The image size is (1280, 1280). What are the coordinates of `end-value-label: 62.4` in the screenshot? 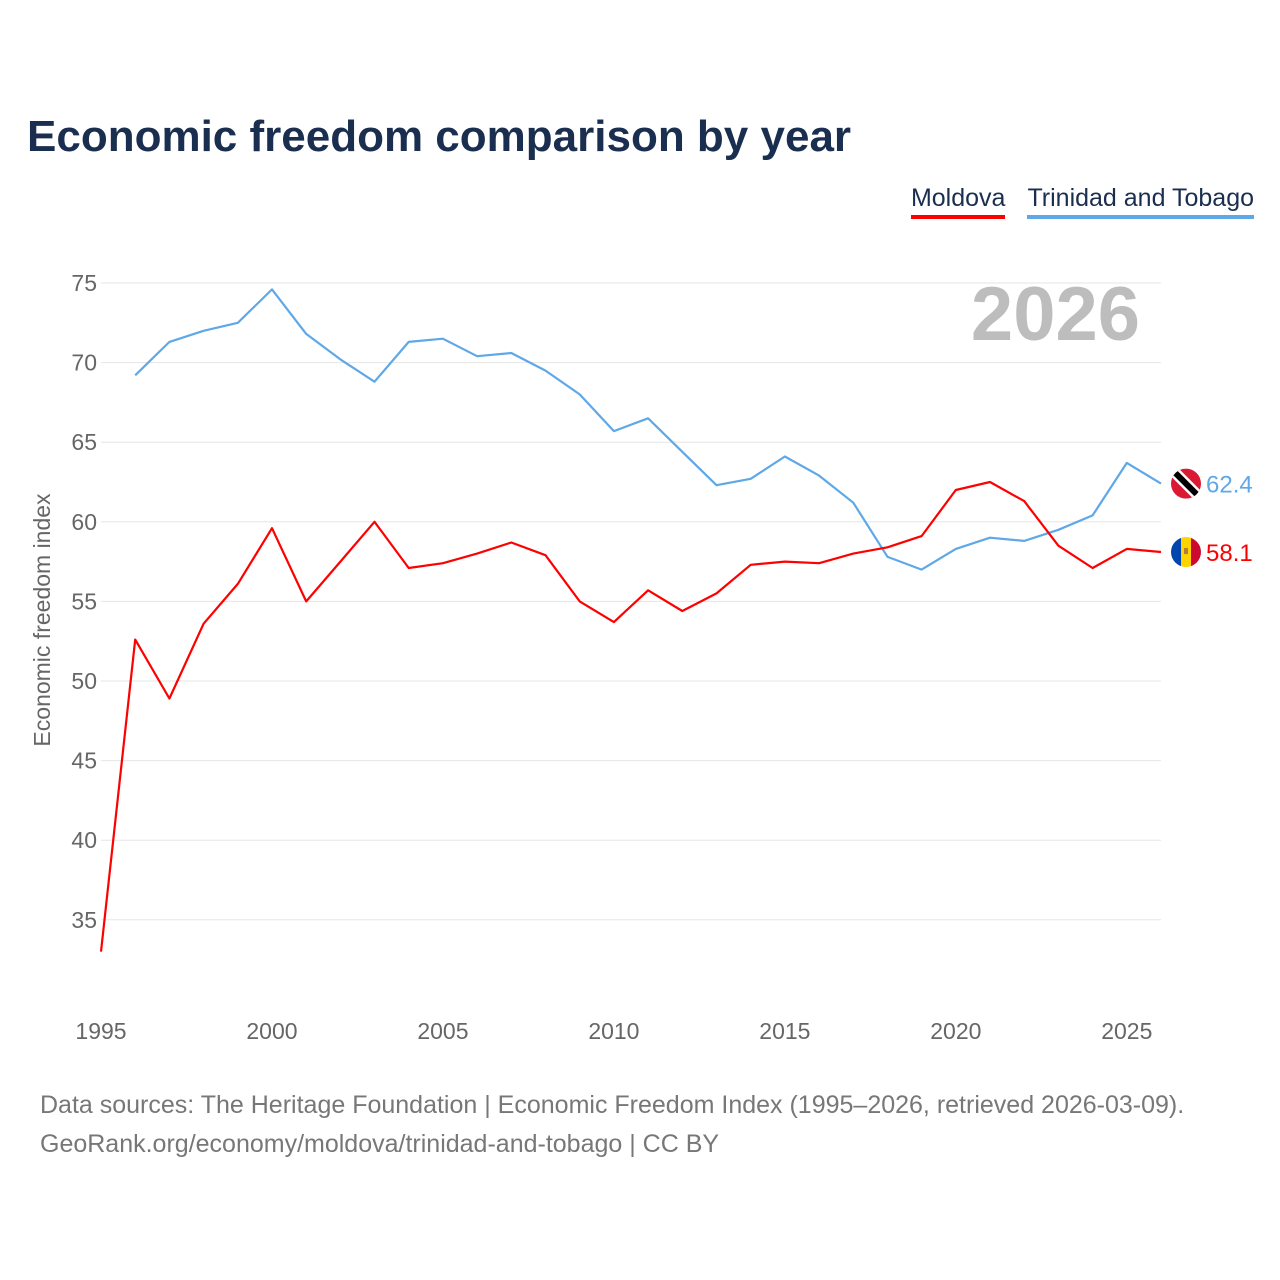 It's located at (1229, 485).